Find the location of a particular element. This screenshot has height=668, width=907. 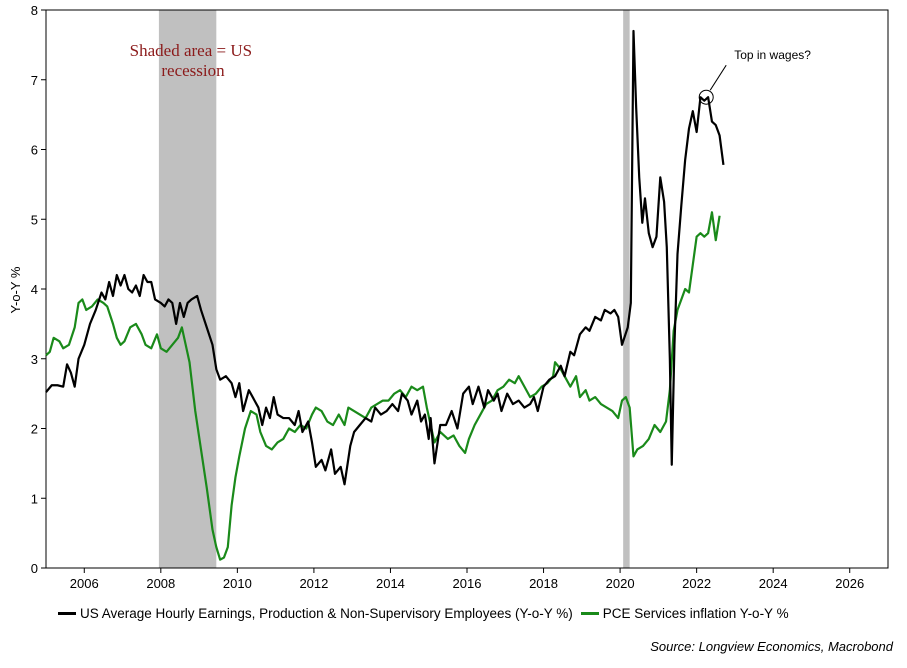

source-note: Source: Longview Economics, Macrobond is located at coordinates (771, 646).